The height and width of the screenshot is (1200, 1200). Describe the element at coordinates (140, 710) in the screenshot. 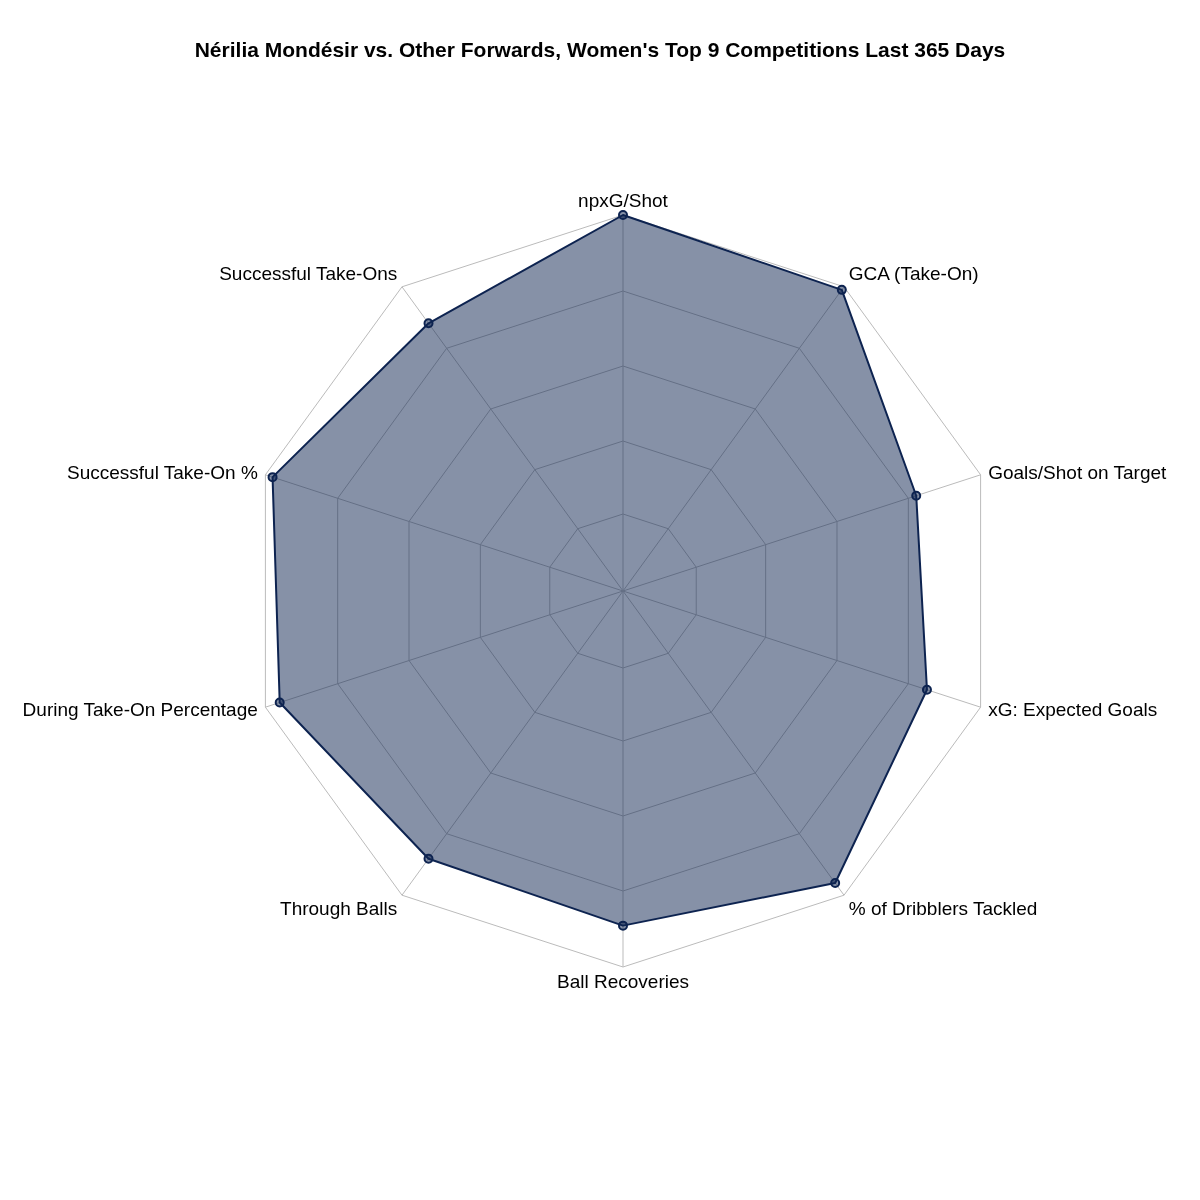

I see `spoke-label: During Take-On Percentage` at that location.